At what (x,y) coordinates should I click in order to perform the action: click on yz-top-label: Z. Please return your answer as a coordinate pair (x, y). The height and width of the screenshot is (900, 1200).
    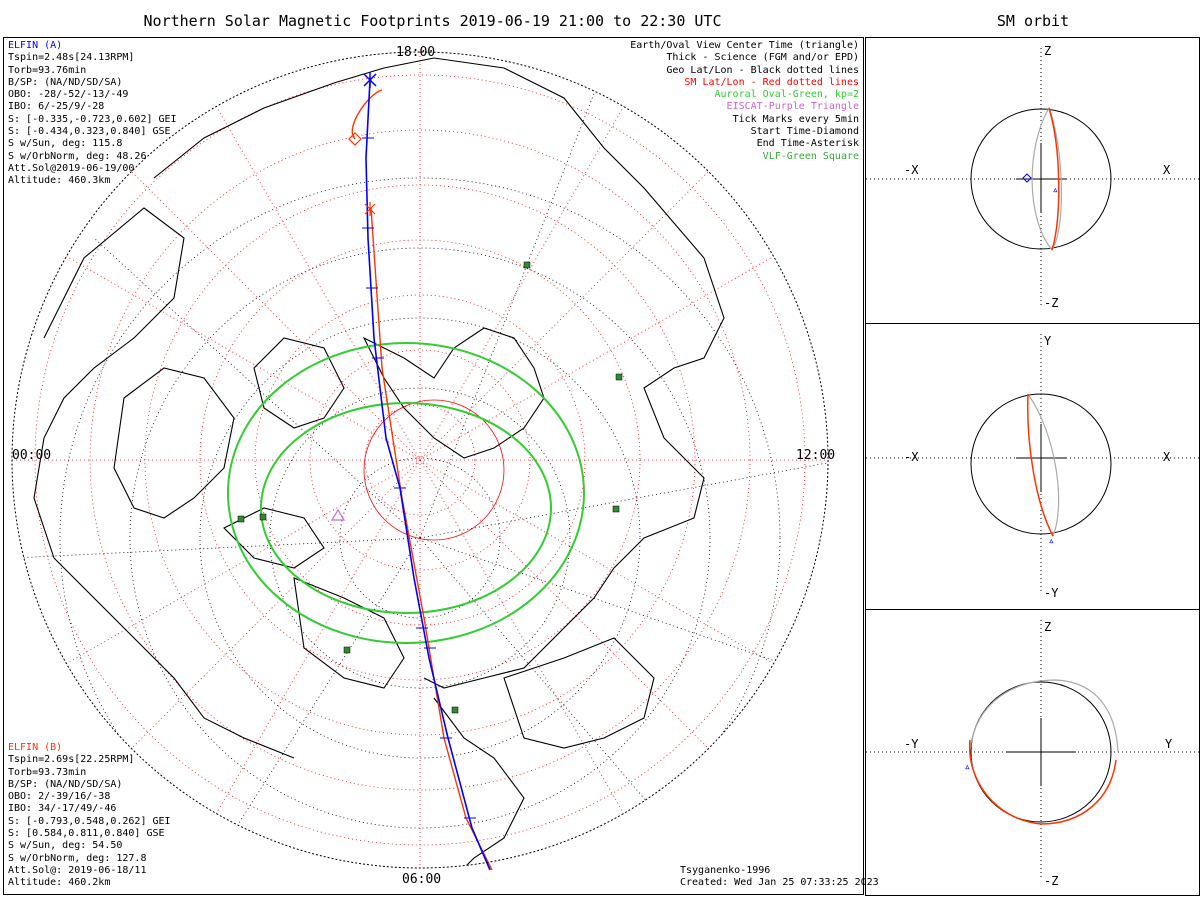
    Looking at the image, I should click on (1048, 627).